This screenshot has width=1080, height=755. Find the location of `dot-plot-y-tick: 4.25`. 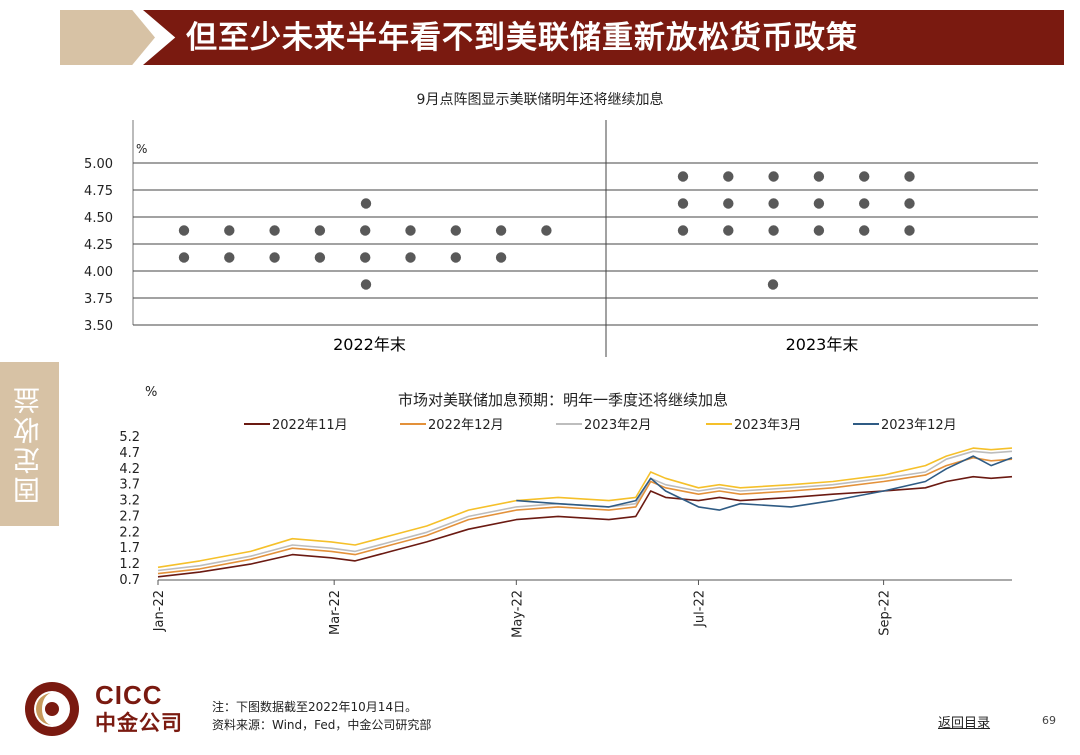

dot-plot-y-tick: 4.25 is located at coordinates (98, 245).